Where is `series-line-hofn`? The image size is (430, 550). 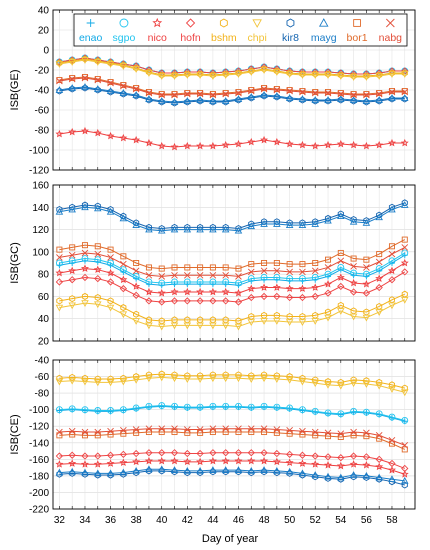 series-line-hofn is located at coordinates (232, 287).